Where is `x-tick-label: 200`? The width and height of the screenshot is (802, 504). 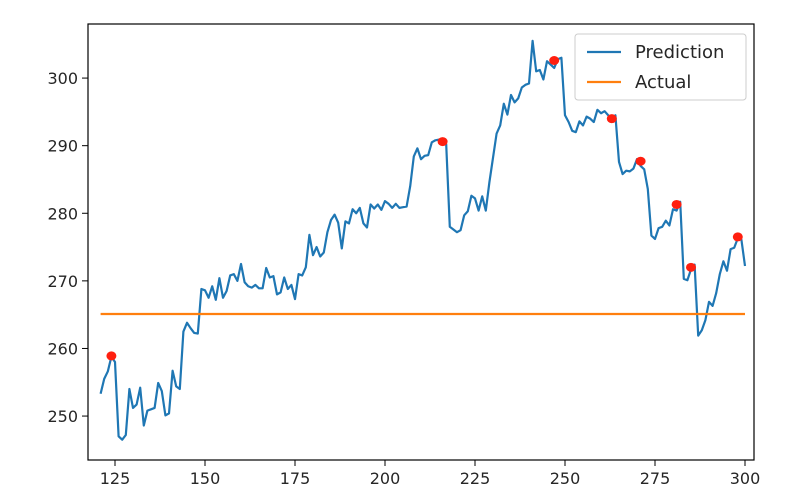
x-tick-label: 200 is located at coordinates (385, 478).